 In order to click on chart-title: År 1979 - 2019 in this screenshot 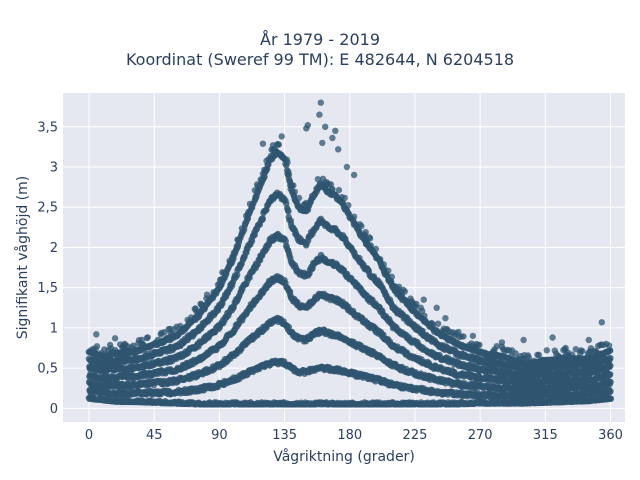, I will do `click(320, 39)`.